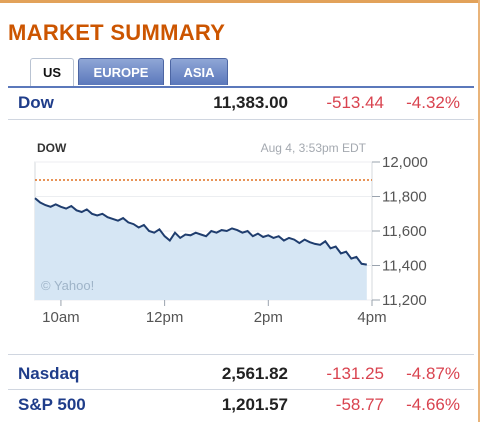 The height and width of the screenshot is (422, 480). I want to click on quote-percent: -4.32%, so click(433, 102).